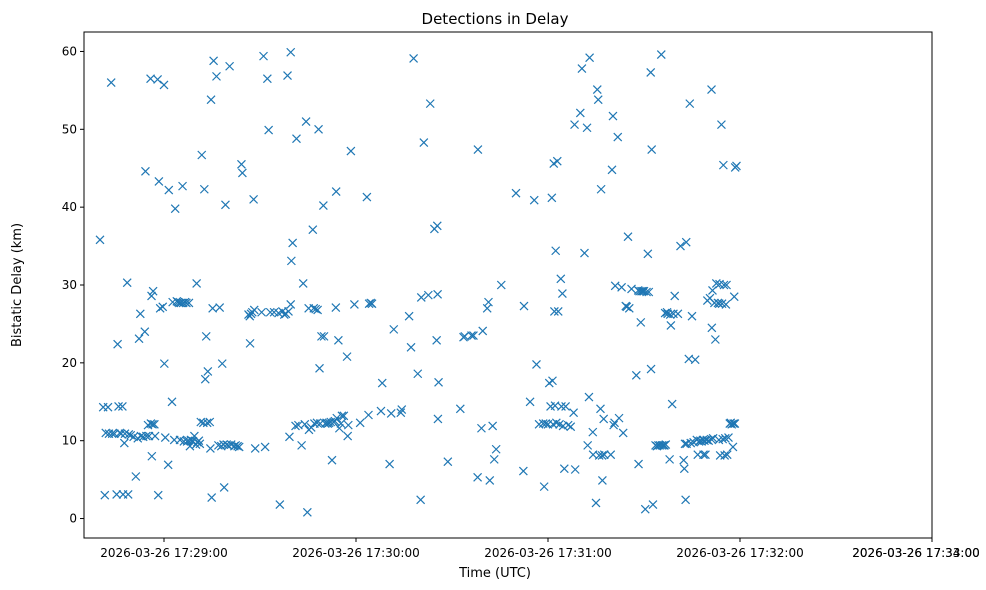  I want to click on x-tick-label: 2026-03-26 17:29:00, so click(163, 553).